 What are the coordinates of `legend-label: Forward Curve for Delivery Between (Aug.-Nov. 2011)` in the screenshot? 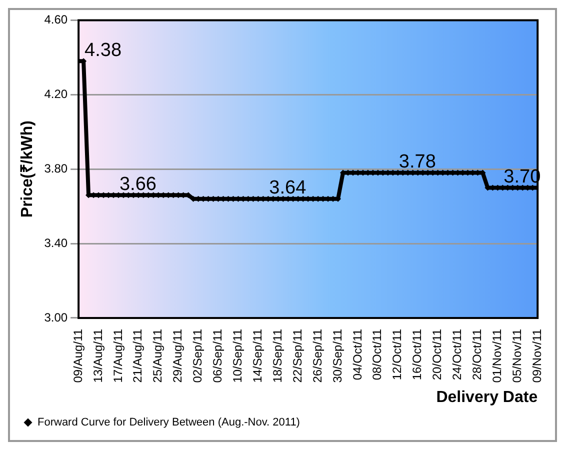 It's located at (169, 422).